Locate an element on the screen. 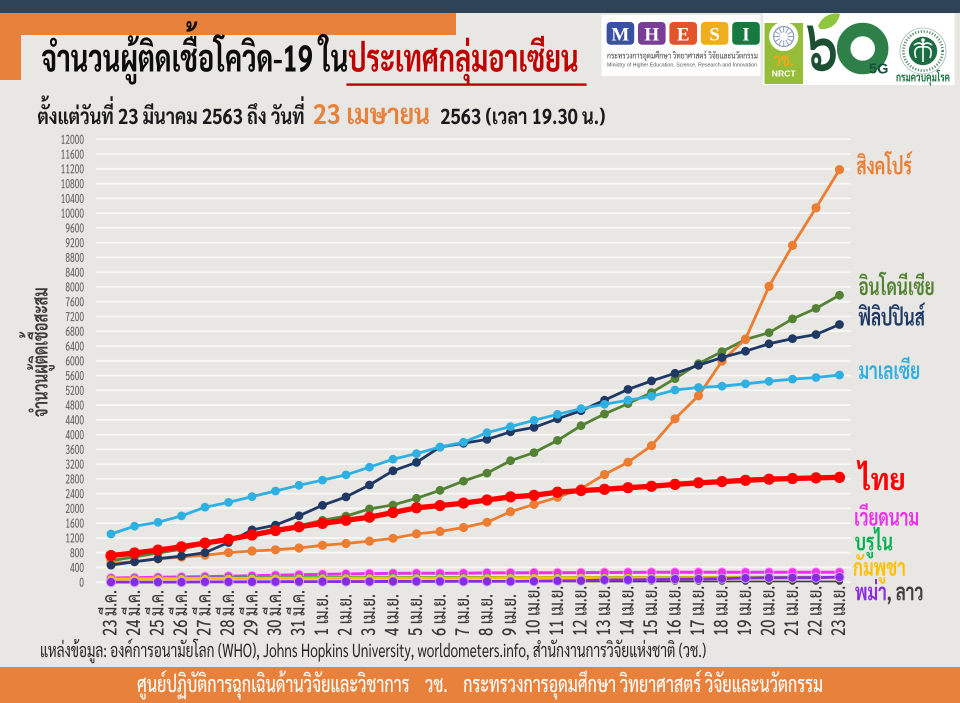 The width and height of the screenshot is (960, 703). svg-text: S is located at coordinates (714, 35).